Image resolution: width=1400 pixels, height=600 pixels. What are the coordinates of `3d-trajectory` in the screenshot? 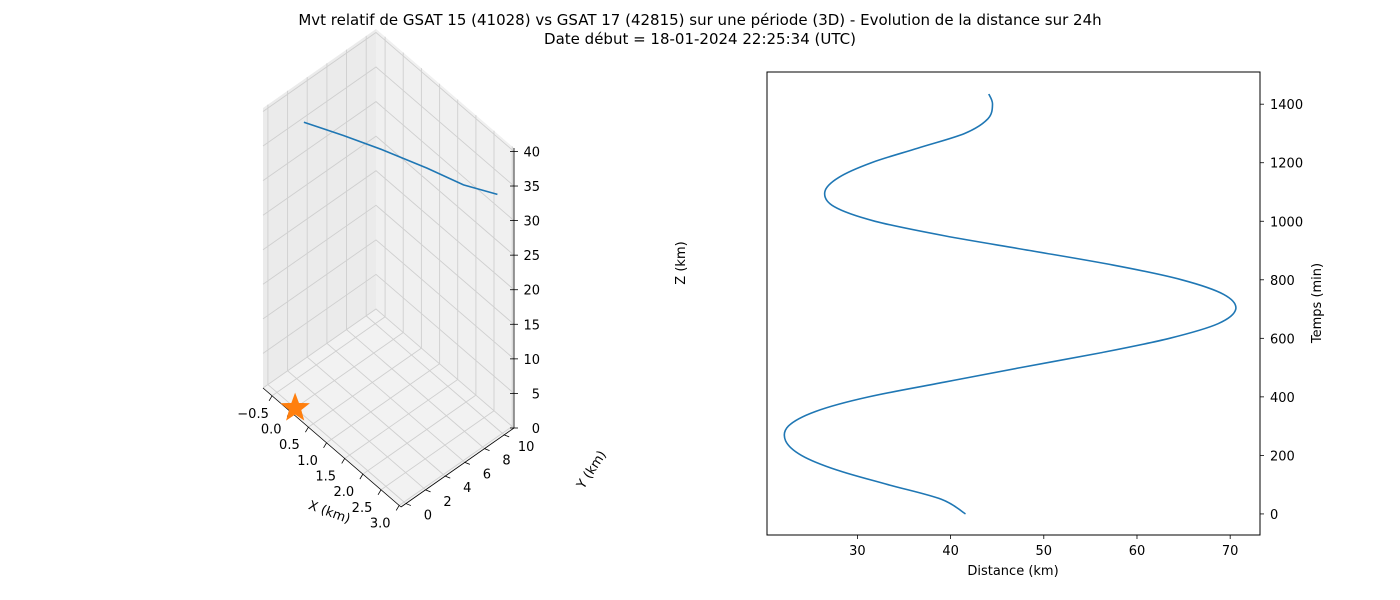 It's located at (389, 271).